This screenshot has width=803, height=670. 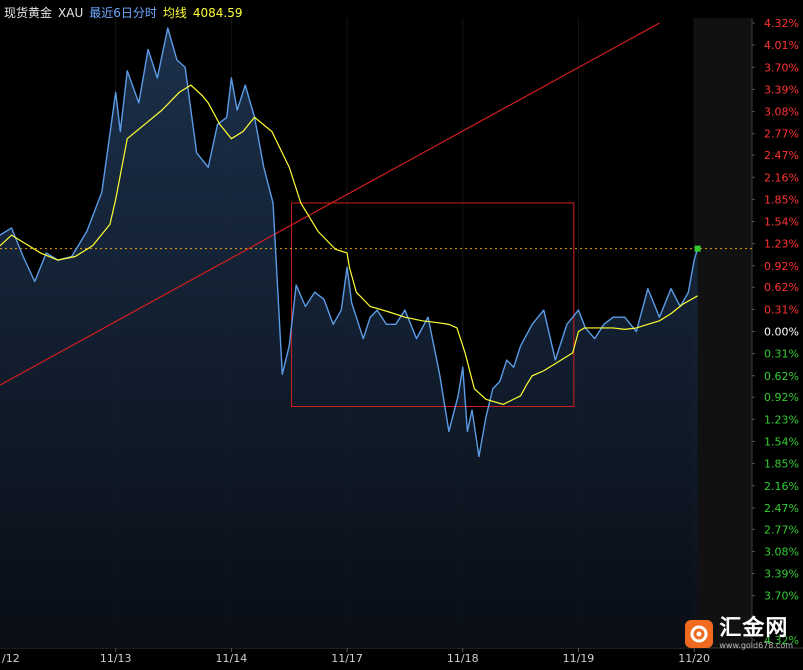 I want to click on x-tick-label: 11/13, so click(x=116, y=658).